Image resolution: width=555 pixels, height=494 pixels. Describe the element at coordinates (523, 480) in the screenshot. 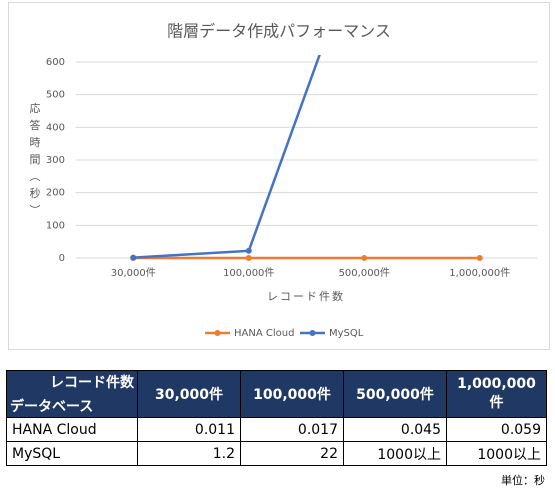

I see `unit-note: 単位：秒` at that location.